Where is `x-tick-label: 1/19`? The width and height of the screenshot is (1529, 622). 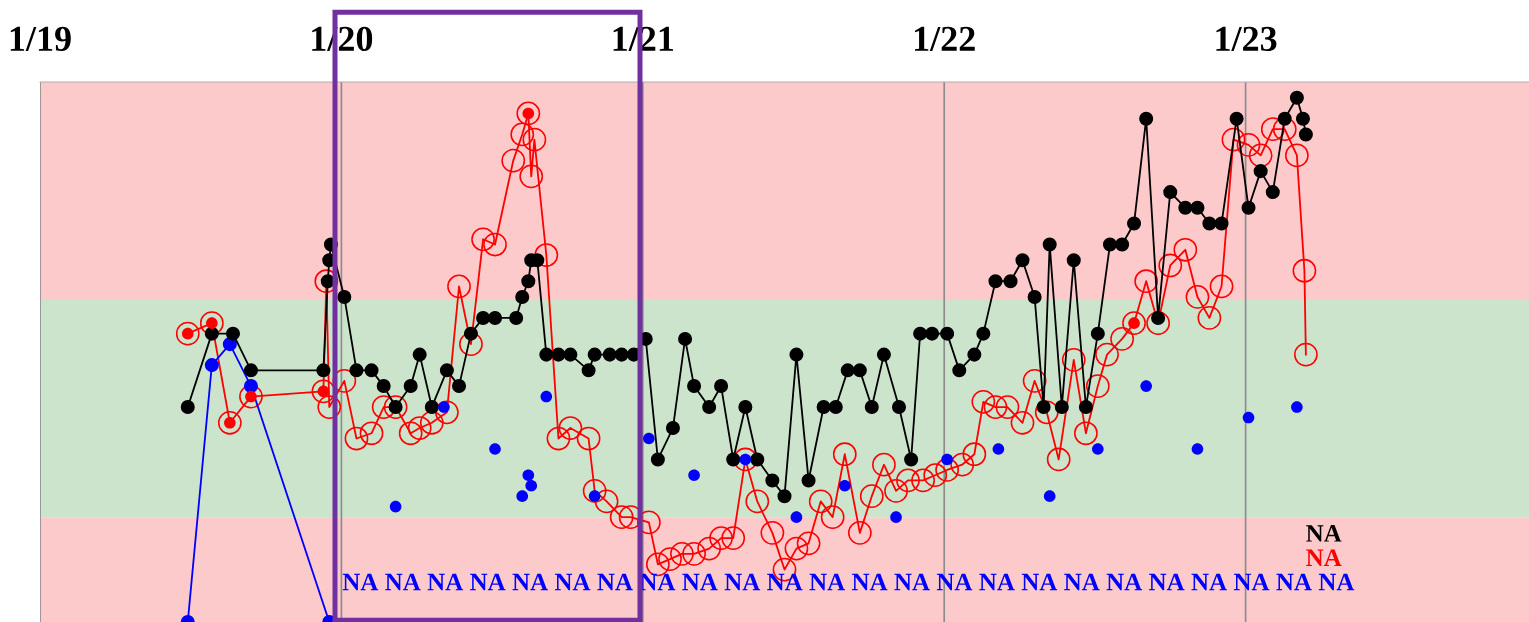 x-tick-label: 1/19 is located at coordinates (40, 39).